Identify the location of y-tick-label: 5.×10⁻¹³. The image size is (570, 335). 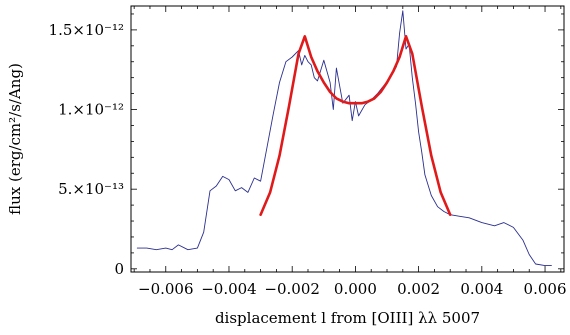
(91, 189).